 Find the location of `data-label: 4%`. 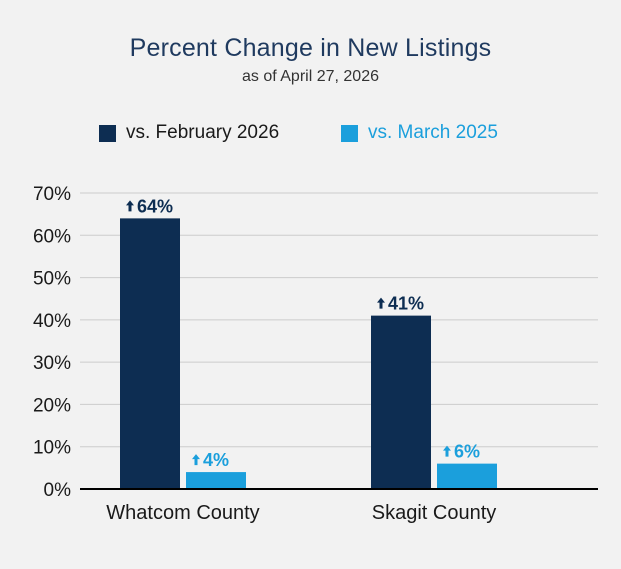

data-label: 4% is located at coordinates (210, 460).